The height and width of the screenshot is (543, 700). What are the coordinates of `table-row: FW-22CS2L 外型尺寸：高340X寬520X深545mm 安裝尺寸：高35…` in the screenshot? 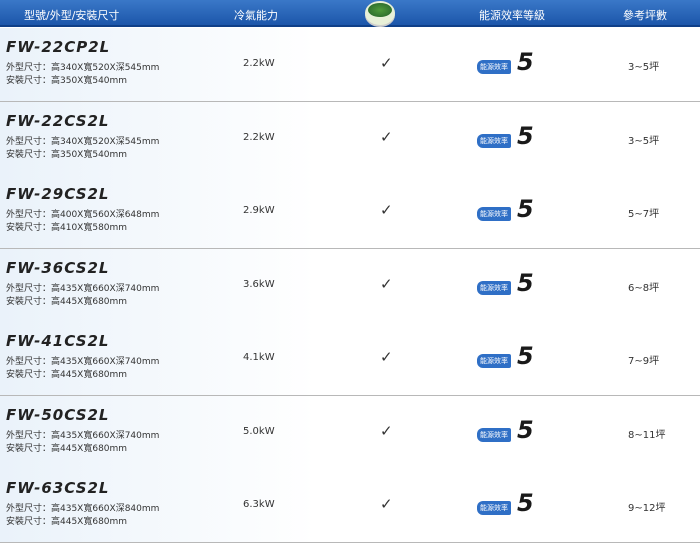 It's located at (350, 138).